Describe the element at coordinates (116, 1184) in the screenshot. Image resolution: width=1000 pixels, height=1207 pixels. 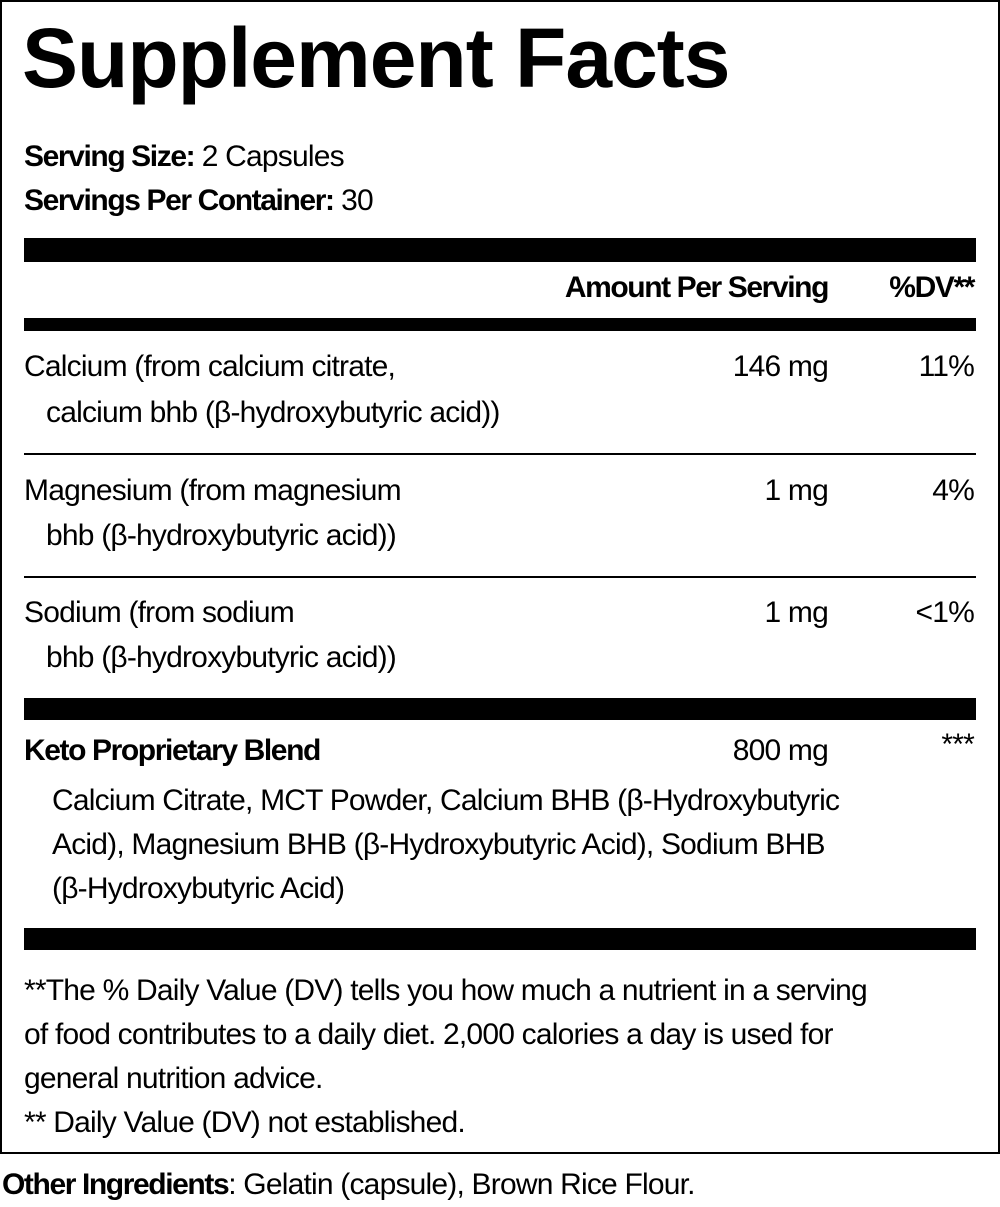
I see `other-ingredients-label: Other Ingredients` at that location.